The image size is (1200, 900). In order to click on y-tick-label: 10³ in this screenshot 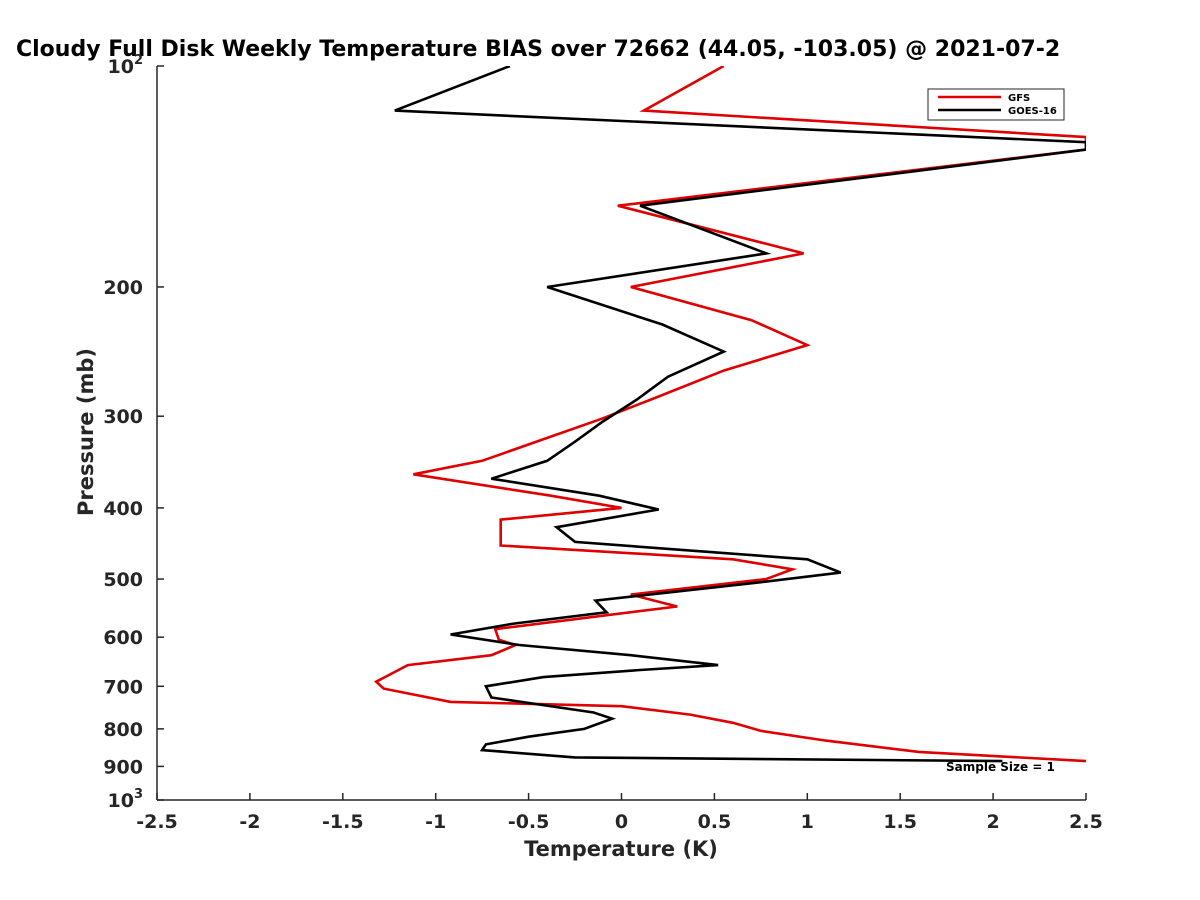, I will do `click(126, 799)`.